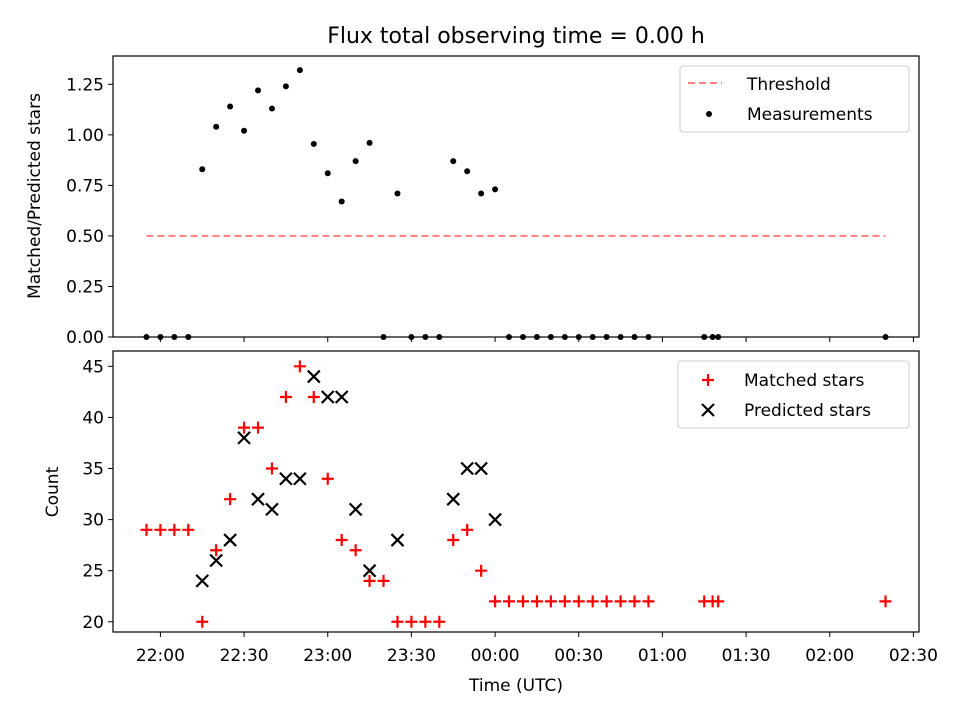  I want to click on top-y-tick-label: 1.25, so click(85, 85).